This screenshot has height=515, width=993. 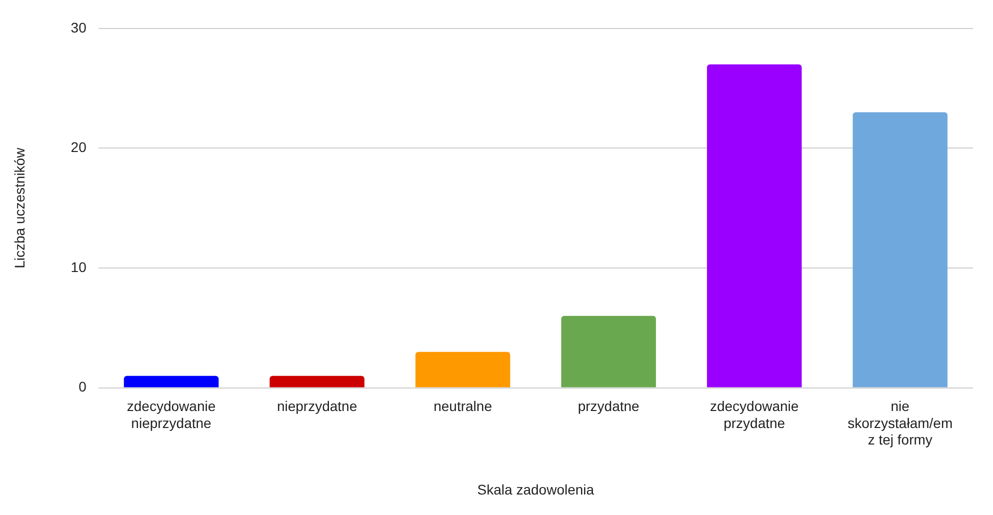 I want to click on y-tick-label: 0, so click(x=82, y=386).